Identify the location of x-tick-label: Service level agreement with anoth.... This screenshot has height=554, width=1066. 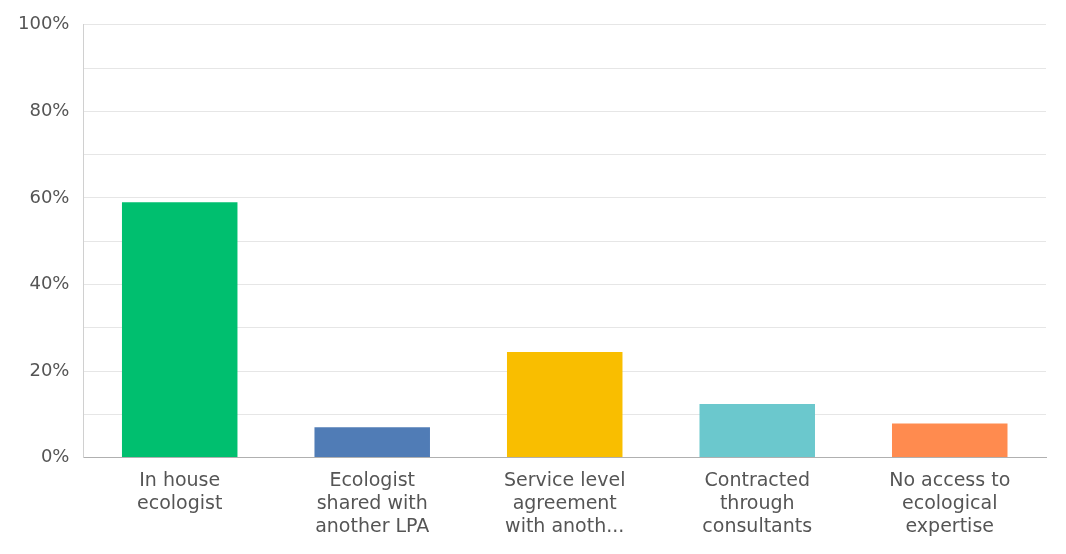
(565, 501).